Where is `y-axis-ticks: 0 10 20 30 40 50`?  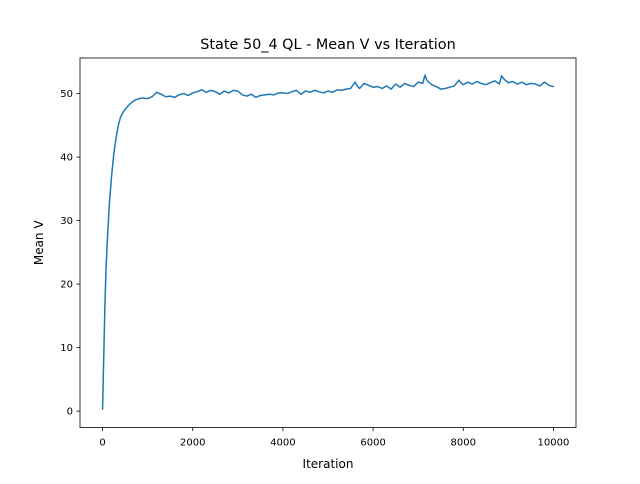 y-axis-ticks: 0 10 20 30 40 50 is located at coordinates (70, 253).